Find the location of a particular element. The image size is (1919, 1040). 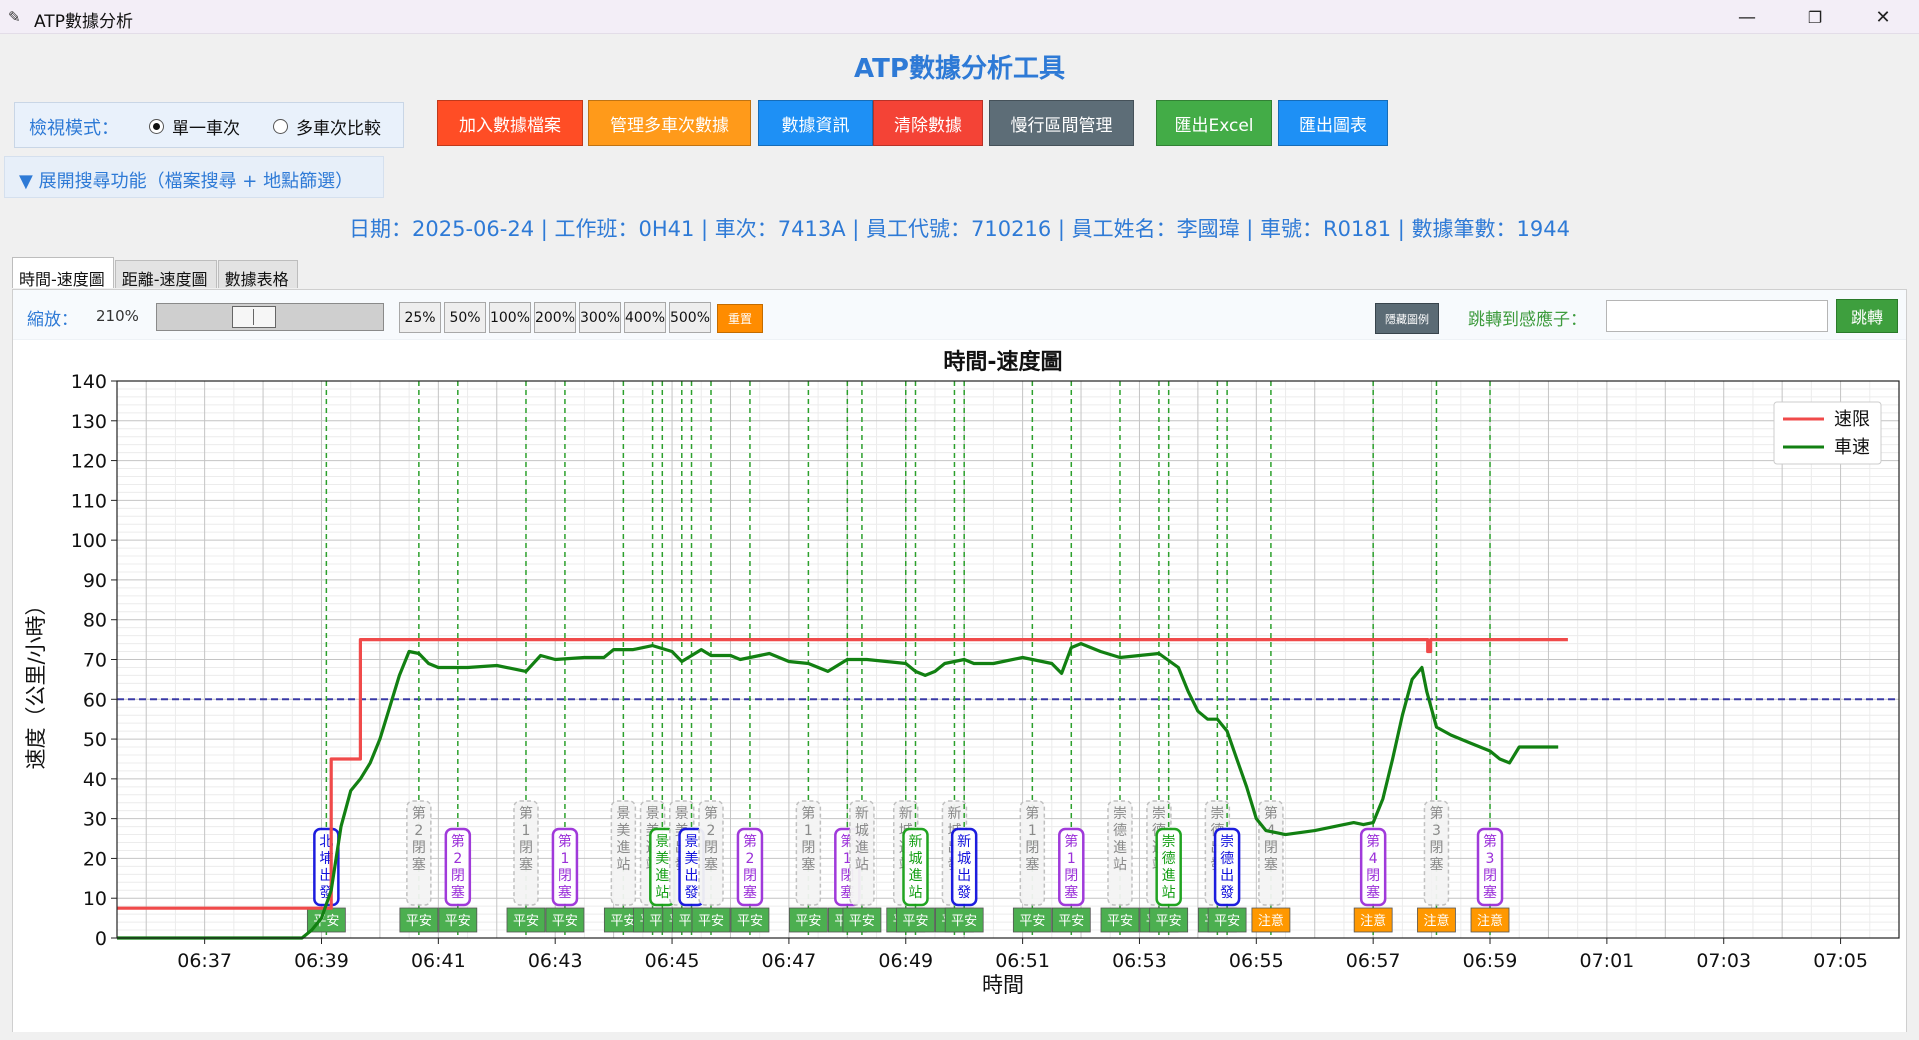

y-tick-label: 50 is located at coordinates (95, 740).